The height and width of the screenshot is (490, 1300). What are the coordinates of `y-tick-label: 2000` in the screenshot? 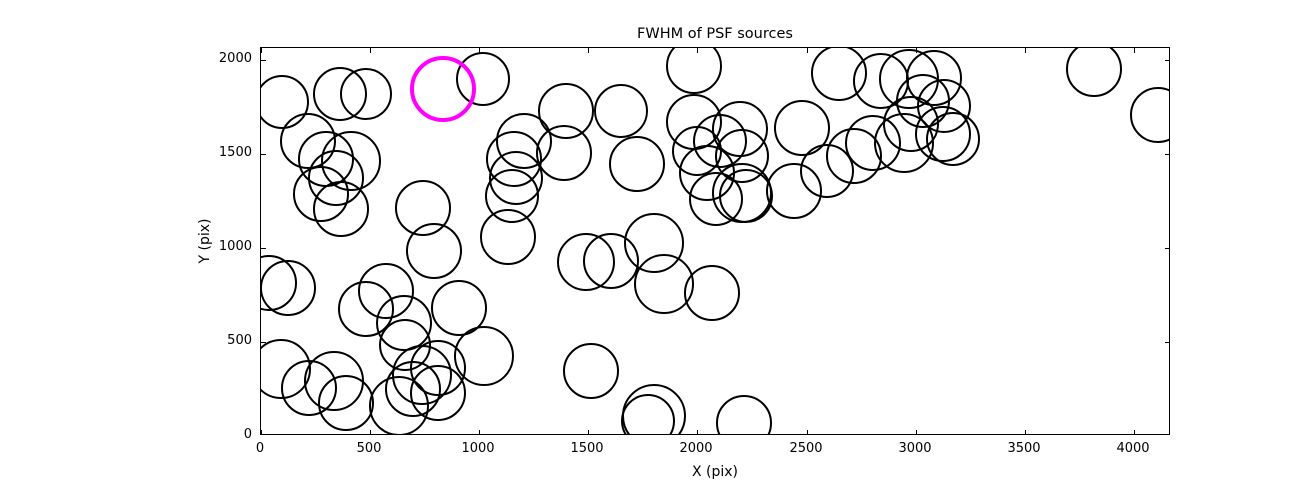 It's located at (235, 58).